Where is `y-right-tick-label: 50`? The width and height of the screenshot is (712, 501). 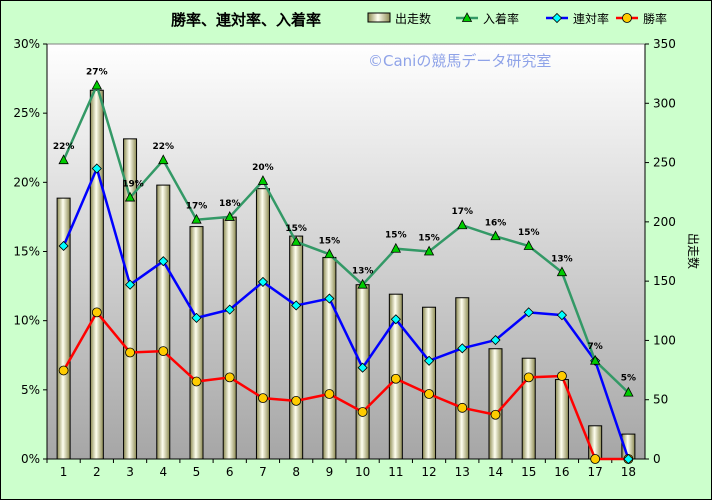
y-right-tick-label: 50 is located at coordinates (660, 400).